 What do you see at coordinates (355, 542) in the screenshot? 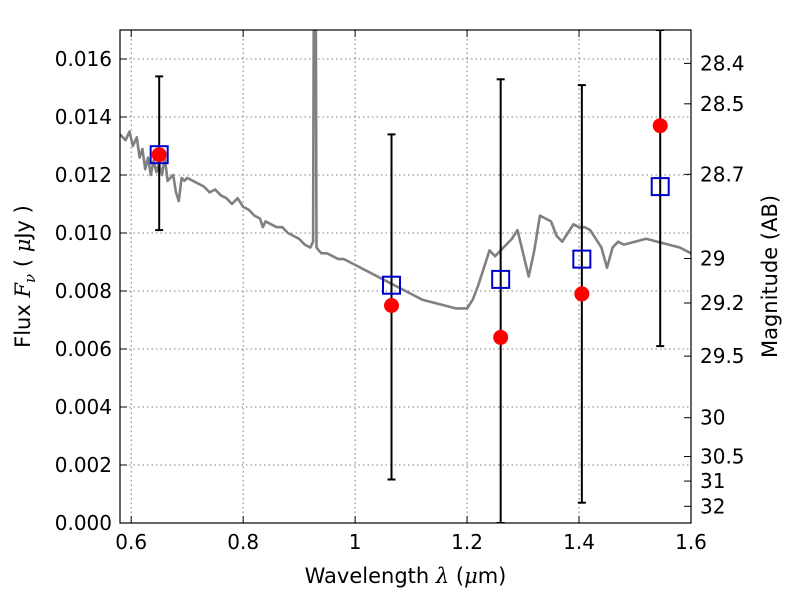
I see `x-tick-label: 1` at bounding box center [355, 542].